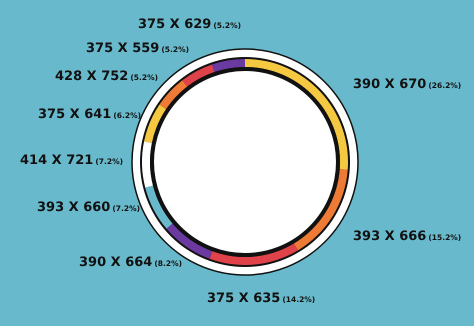 Image resolution: width=474 pixels, height=326 pixels. Describe the element at coordinates (75, 114) in the screenshot. I see `slice-label: 375 X 641` at that location.